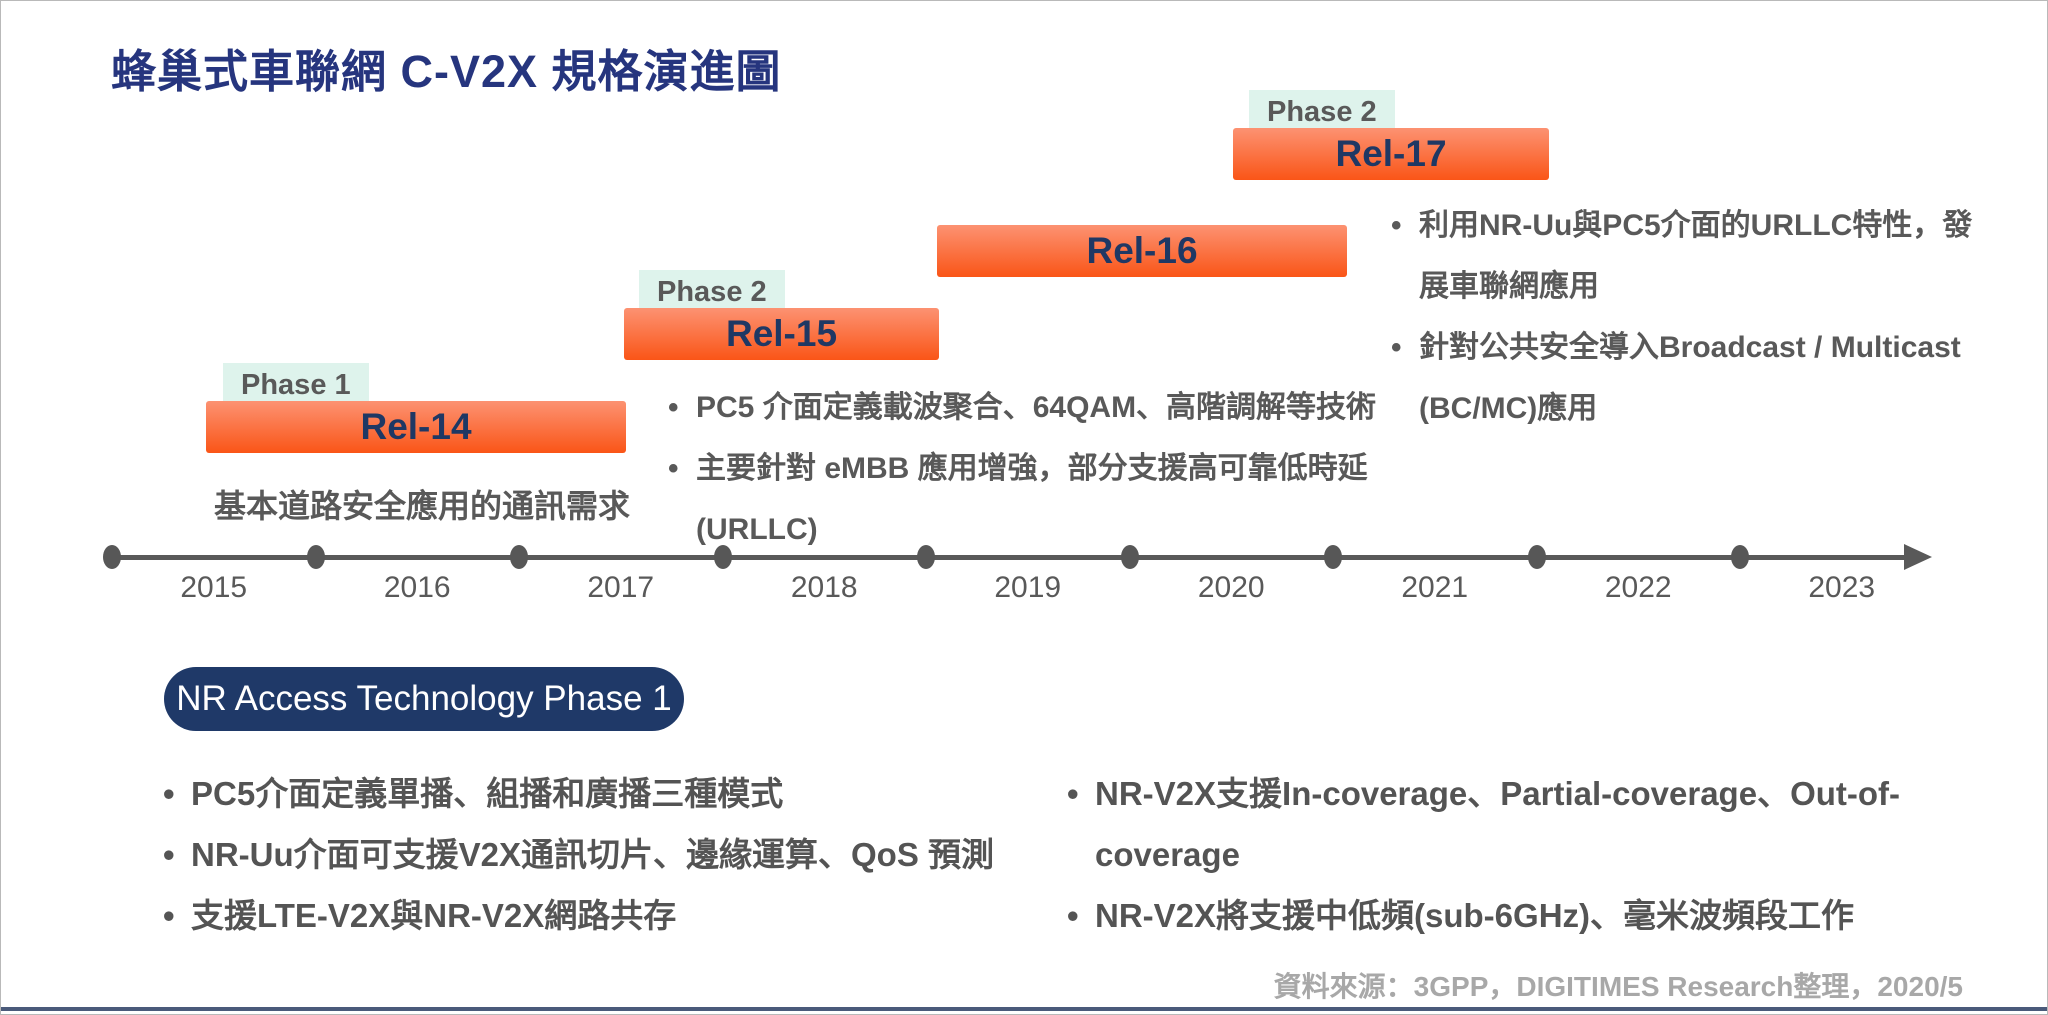 This screenshot has height=1015, width=2048. Describe the element at coordinates (604, 793) in the screenshot. I see `nr-note-left: PC5介面定義單播、組播和廣播三種模式` at that location.